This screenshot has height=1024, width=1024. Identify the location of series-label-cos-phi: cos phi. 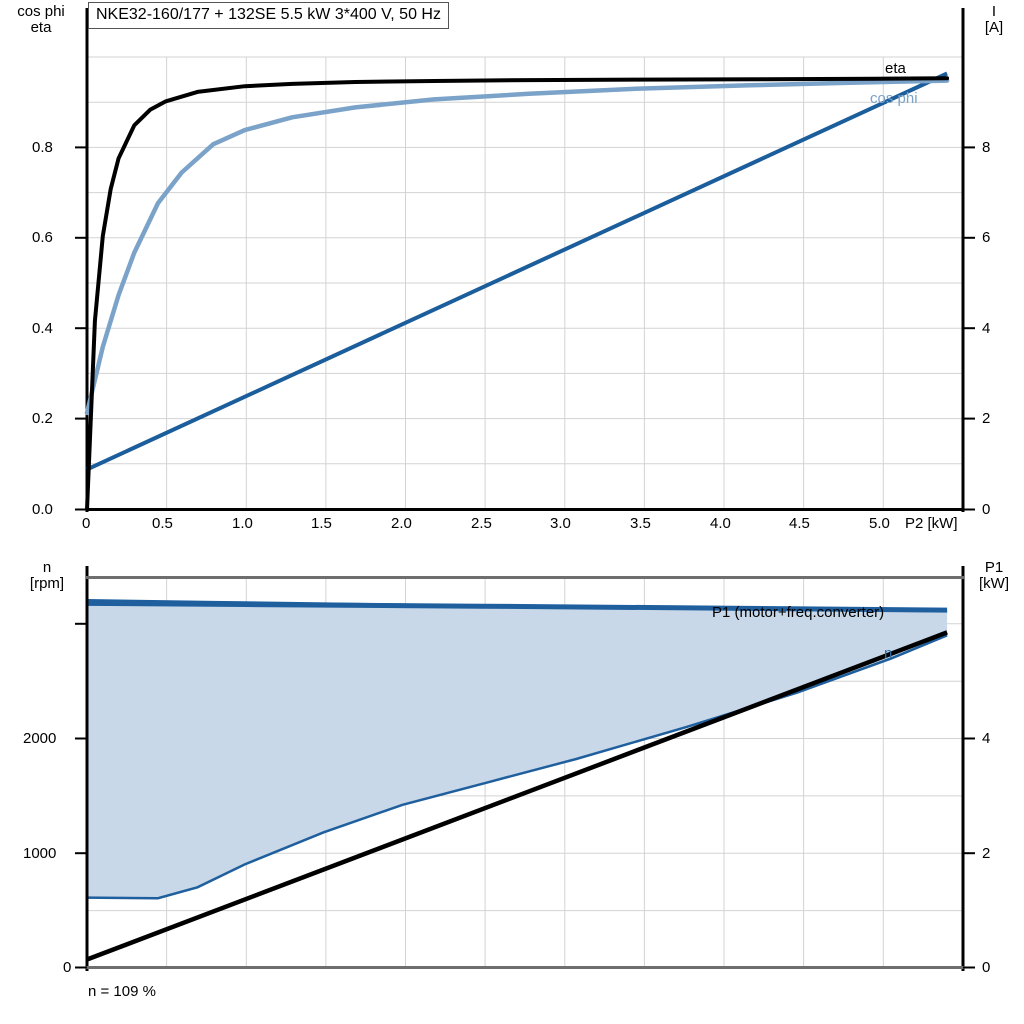
(894, 98).